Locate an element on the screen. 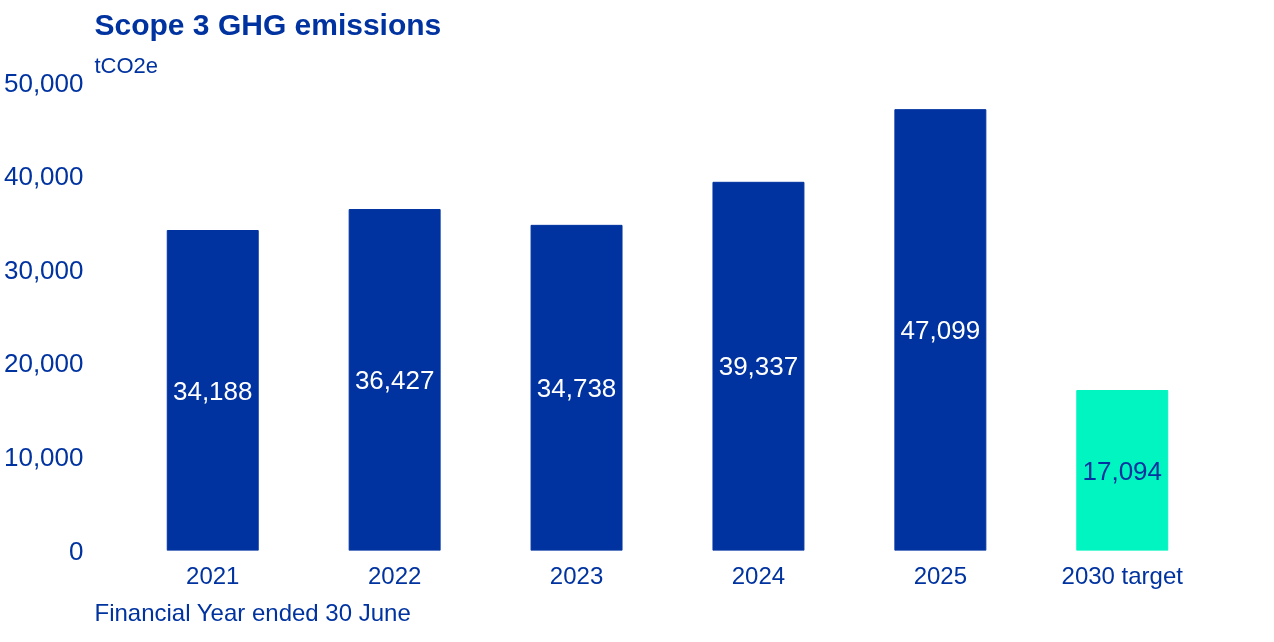 The height and width of the screenshot is (642, 1274). data-label: 17,094 is located at coordinates (1122, 470).